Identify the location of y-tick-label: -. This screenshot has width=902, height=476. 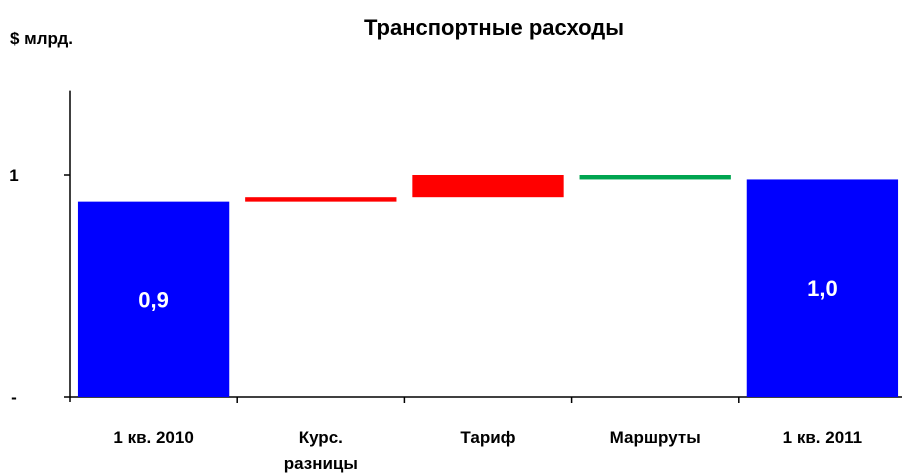
(14, 397).